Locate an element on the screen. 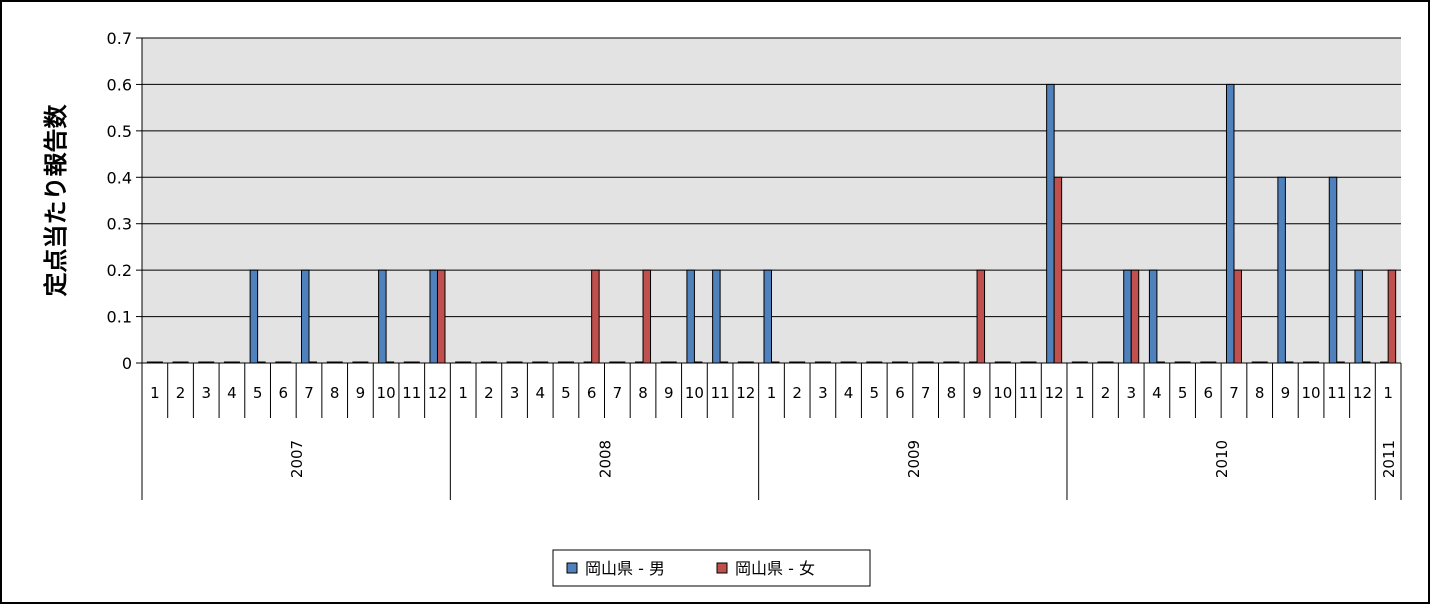  y-tick-label: 0.3 is located at coordinates (119, 224).